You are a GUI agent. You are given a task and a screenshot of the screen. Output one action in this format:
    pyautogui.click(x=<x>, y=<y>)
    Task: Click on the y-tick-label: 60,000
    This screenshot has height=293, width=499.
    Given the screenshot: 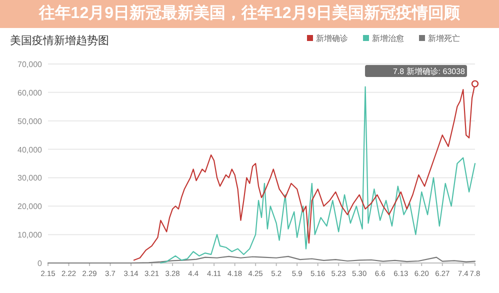 What is the action you would take?
    pyautogui.click(x=30, y=93)
    